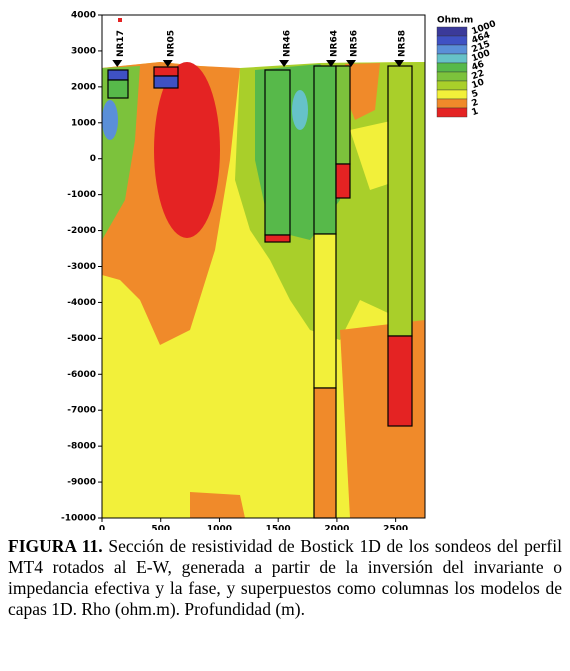  I want to click on sounding-label: NR58, so click(403, 43).